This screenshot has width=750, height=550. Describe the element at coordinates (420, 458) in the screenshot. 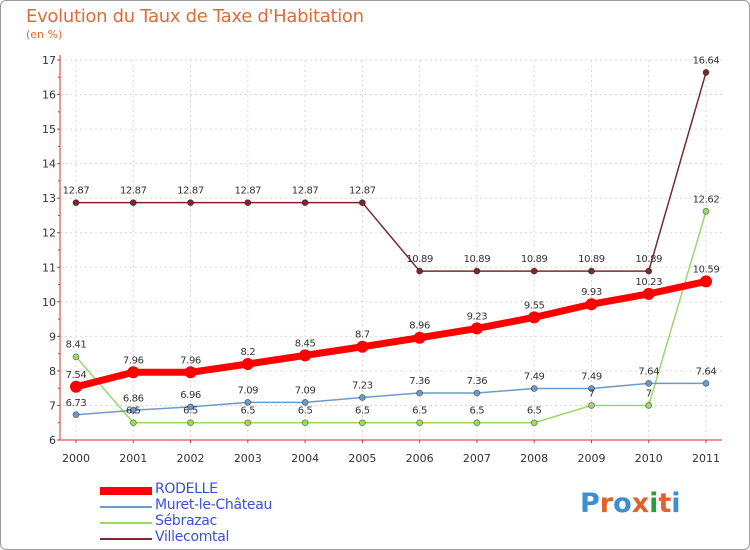

I see `x-tick-label: 2006` at that location.